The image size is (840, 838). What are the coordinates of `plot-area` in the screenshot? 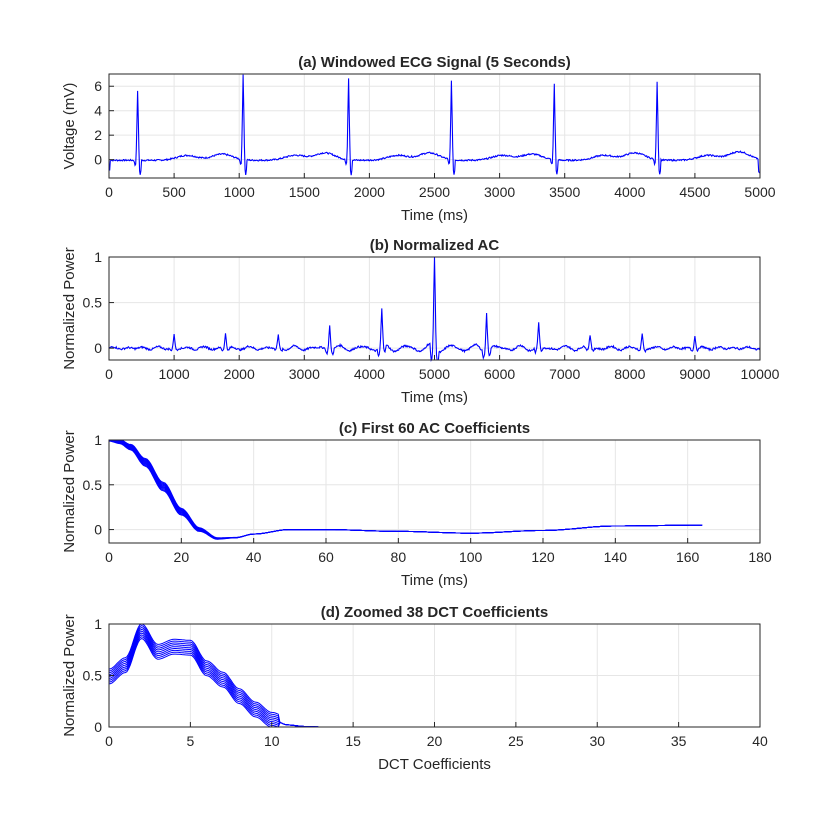 It's located at (434, 491).